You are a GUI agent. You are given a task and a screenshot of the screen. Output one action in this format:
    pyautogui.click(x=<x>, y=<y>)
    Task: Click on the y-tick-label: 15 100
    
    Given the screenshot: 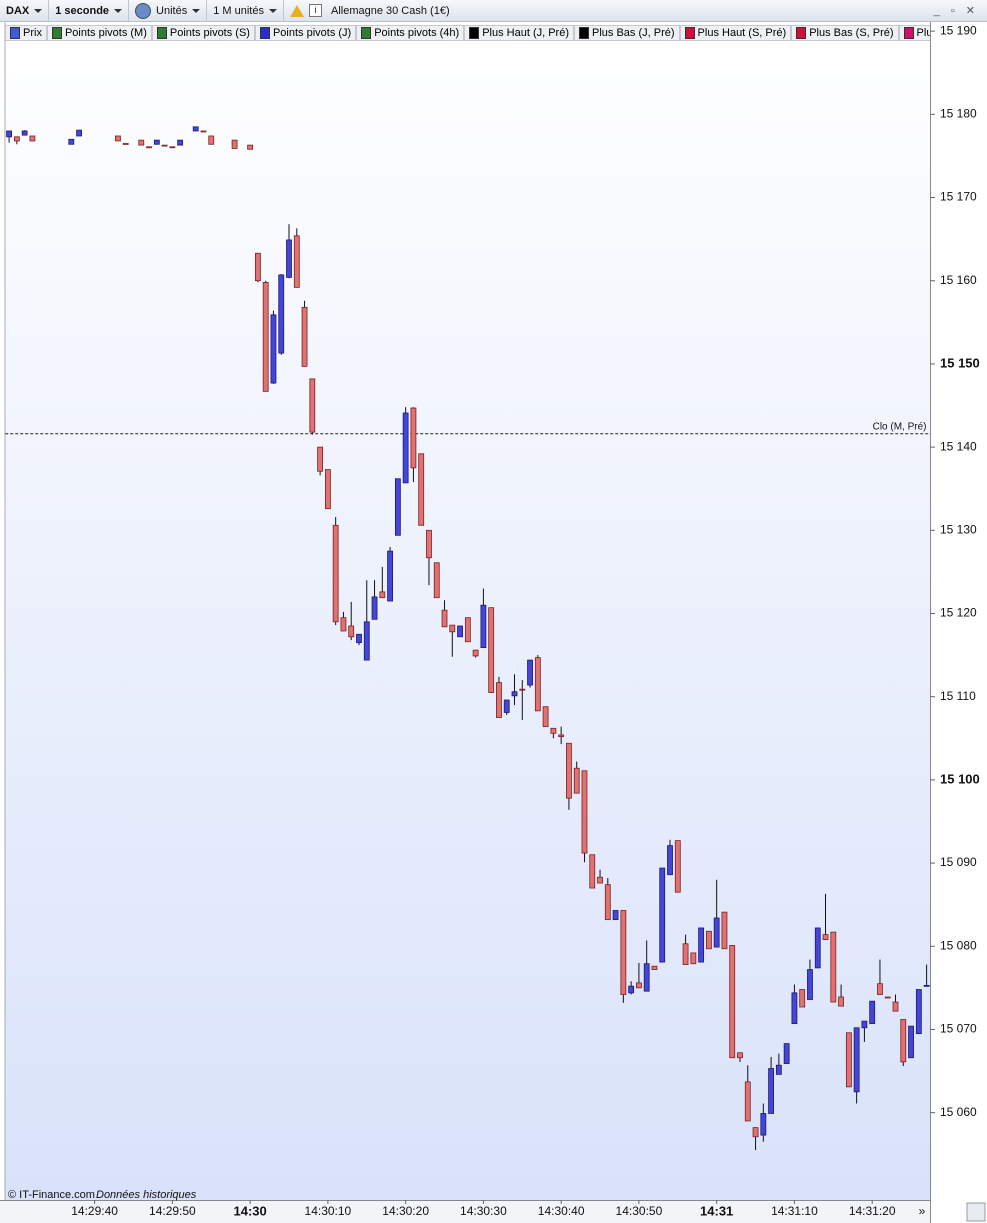 What is the action you would take?
    pyautogui.click(x=960, y=778)
    